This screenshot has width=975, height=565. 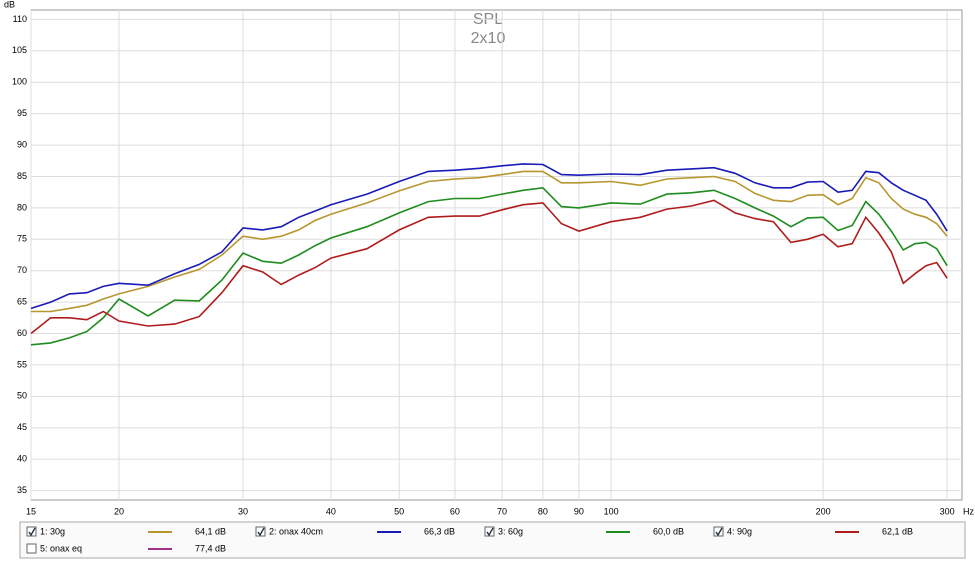 What do you see at coordinates (22, 239) in the screenshot?
I see `y-tick-label: 75` at bounding box center [22, 239].